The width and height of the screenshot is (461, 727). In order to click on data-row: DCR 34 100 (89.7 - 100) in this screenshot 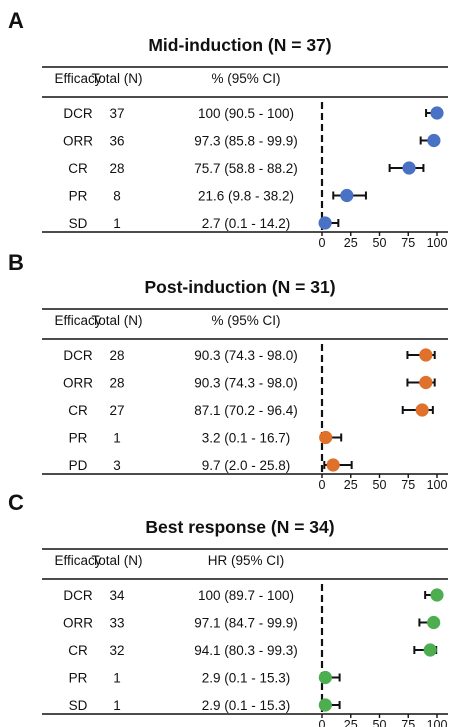, I will do `click(253, 595)`.